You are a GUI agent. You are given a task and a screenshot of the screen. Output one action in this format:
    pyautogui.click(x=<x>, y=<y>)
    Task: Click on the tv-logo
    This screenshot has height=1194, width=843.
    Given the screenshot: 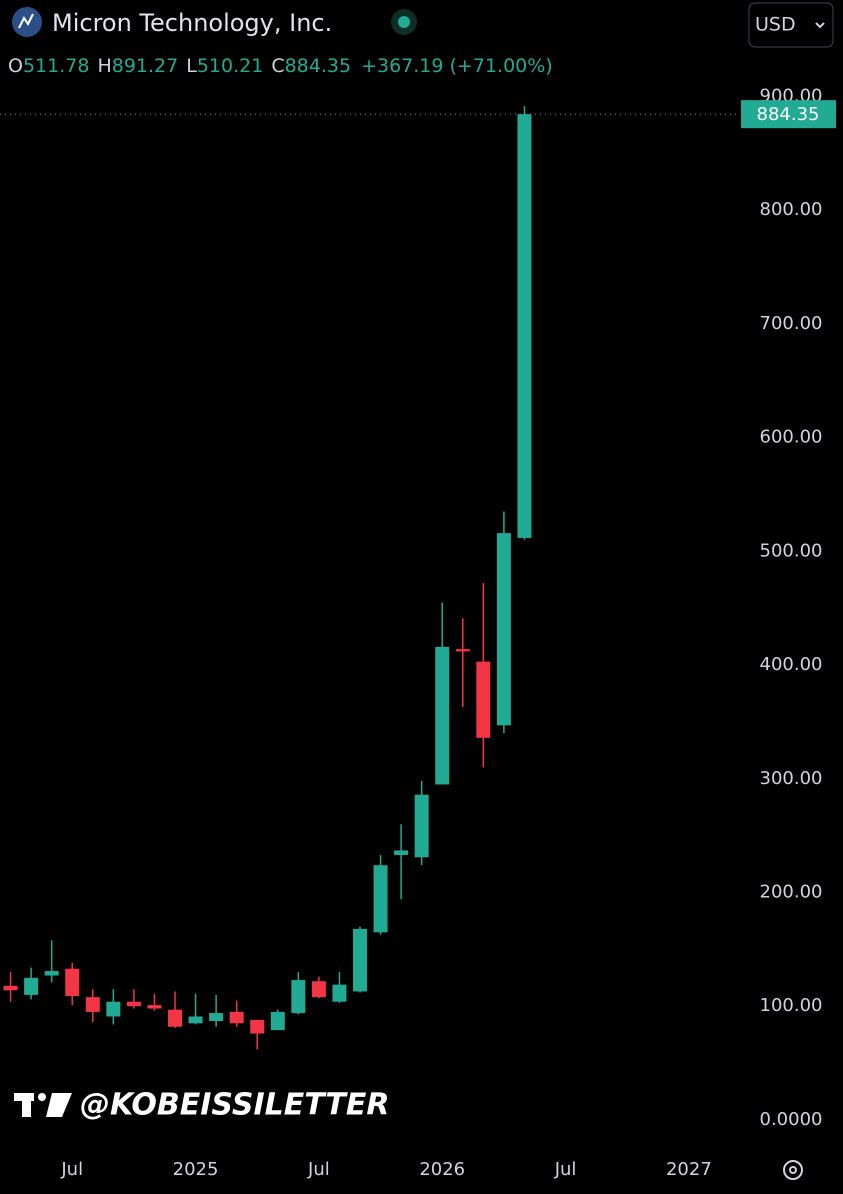 What is the action you would take?
    pyautogui.click(x=43, y=1105)
    